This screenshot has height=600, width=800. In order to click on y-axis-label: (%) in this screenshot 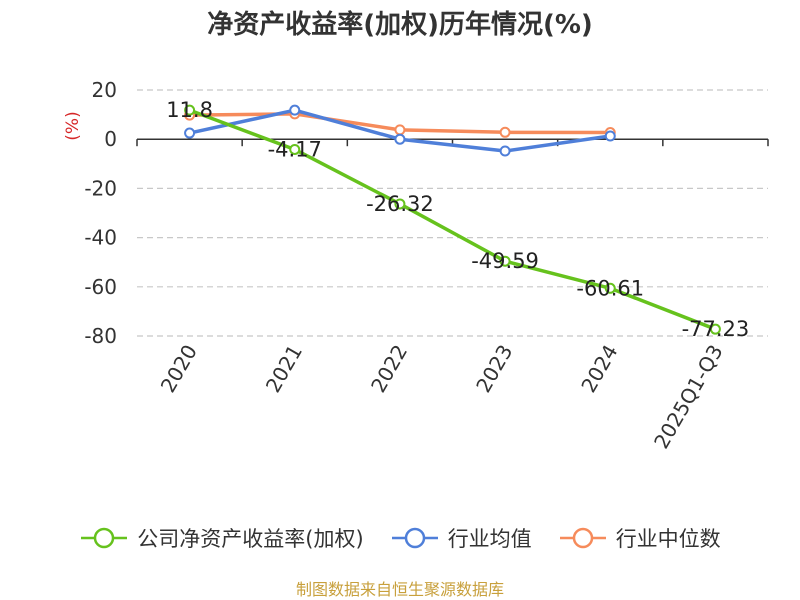, I will do `click(73, 125)`.